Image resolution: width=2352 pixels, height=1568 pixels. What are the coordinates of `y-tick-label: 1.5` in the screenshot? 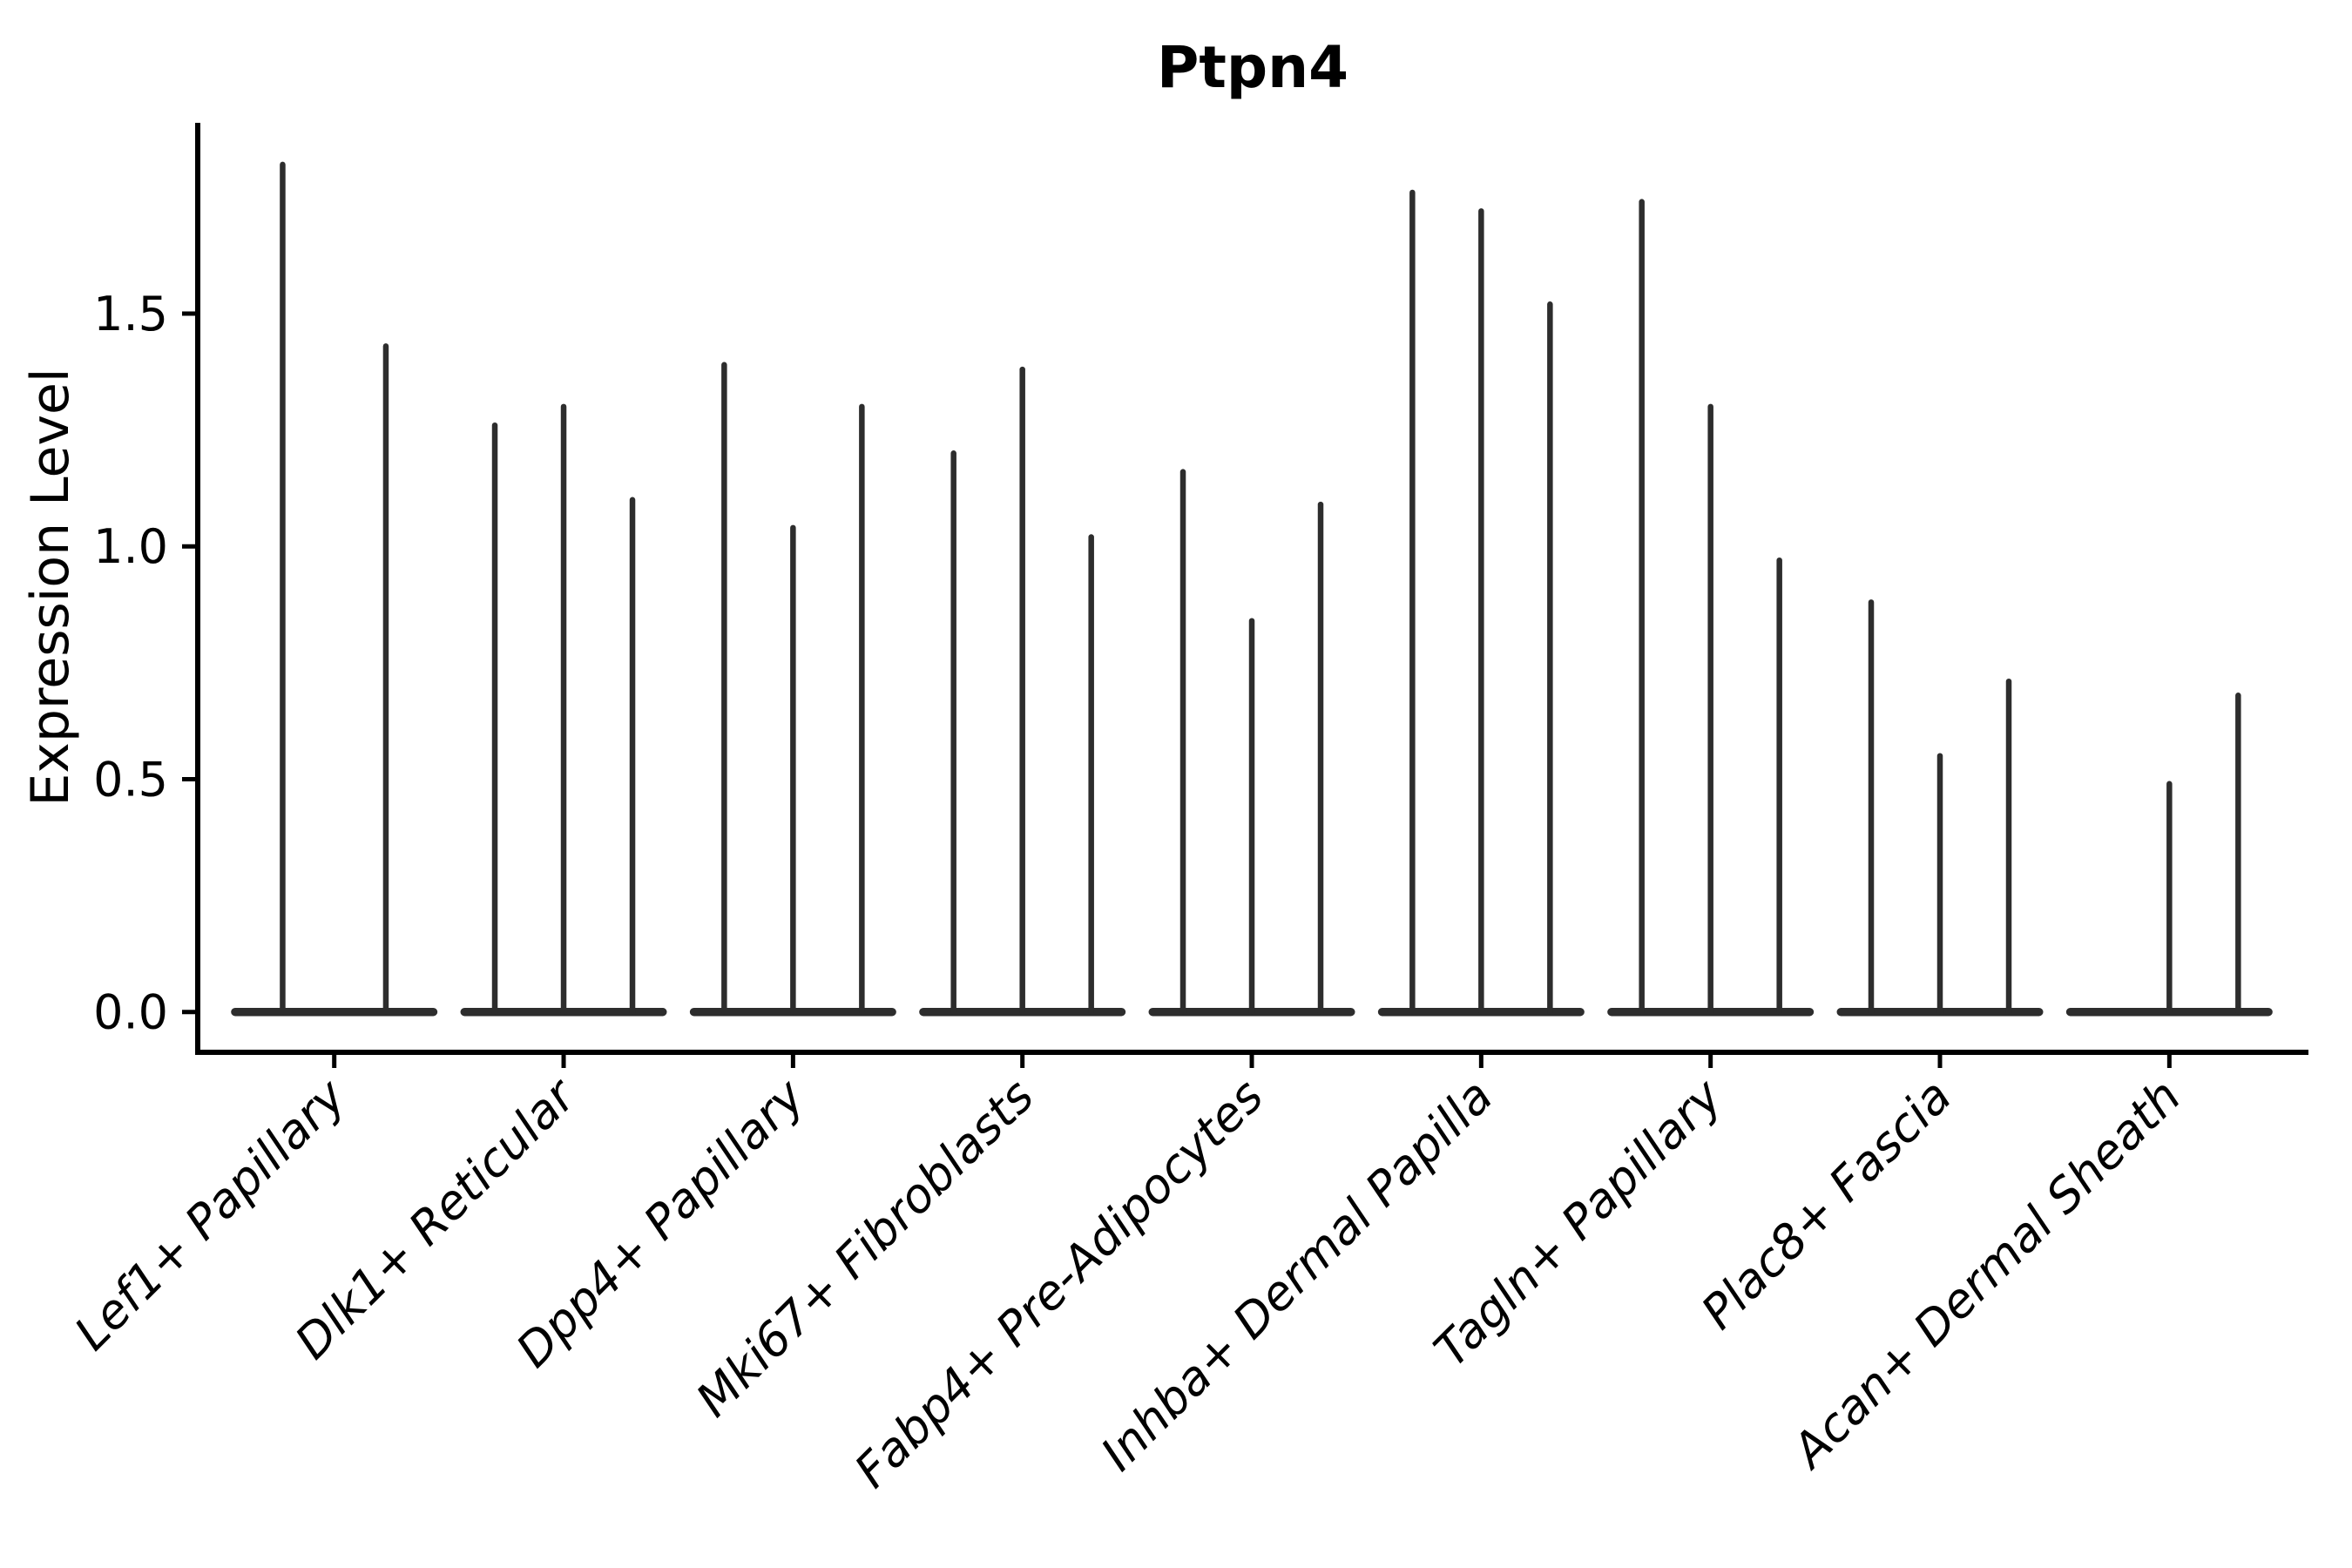 It's located at (130, 314).